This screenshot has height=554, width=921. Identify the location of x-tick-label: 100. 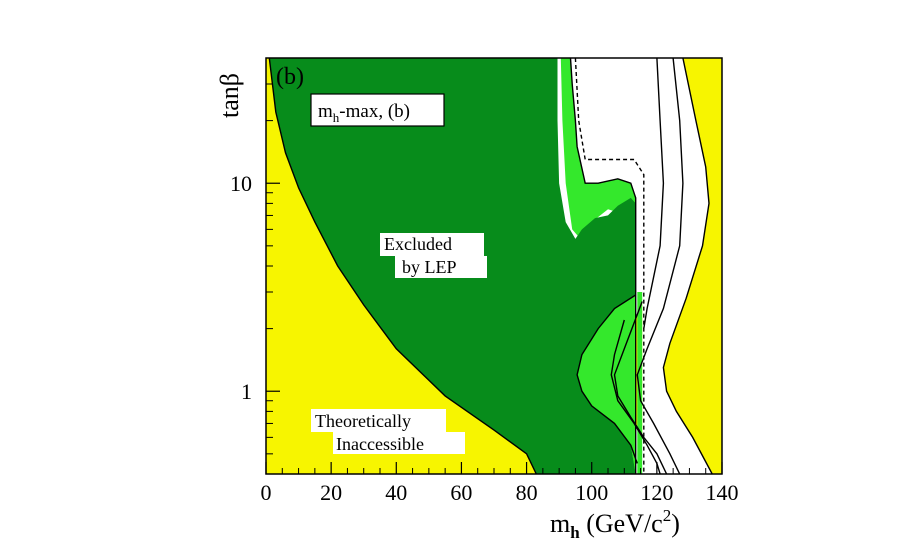
(591, 492).